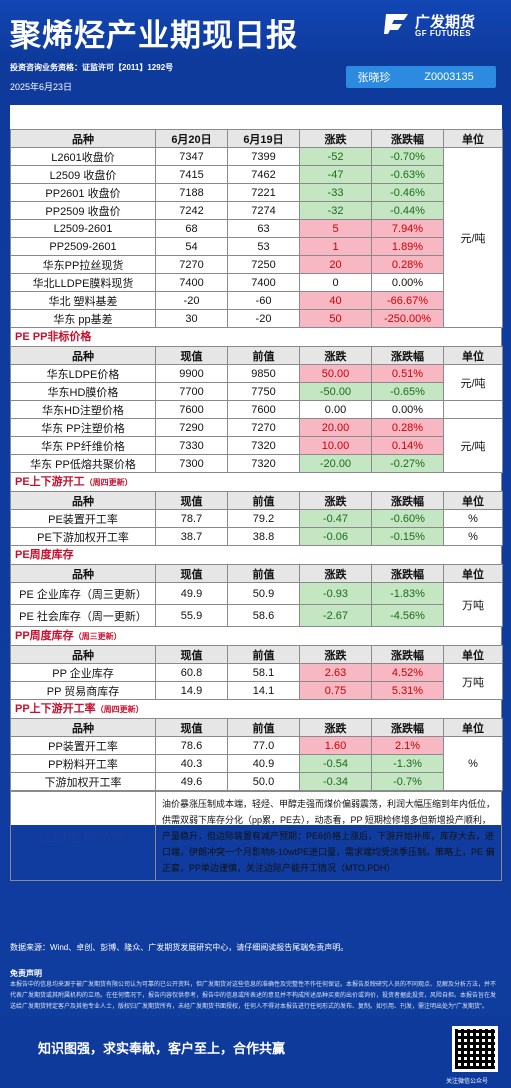 This screenshot has width=511, height=1088. I want to click on page-title: 聚烯烃产业期现日报, so click(154, 35).